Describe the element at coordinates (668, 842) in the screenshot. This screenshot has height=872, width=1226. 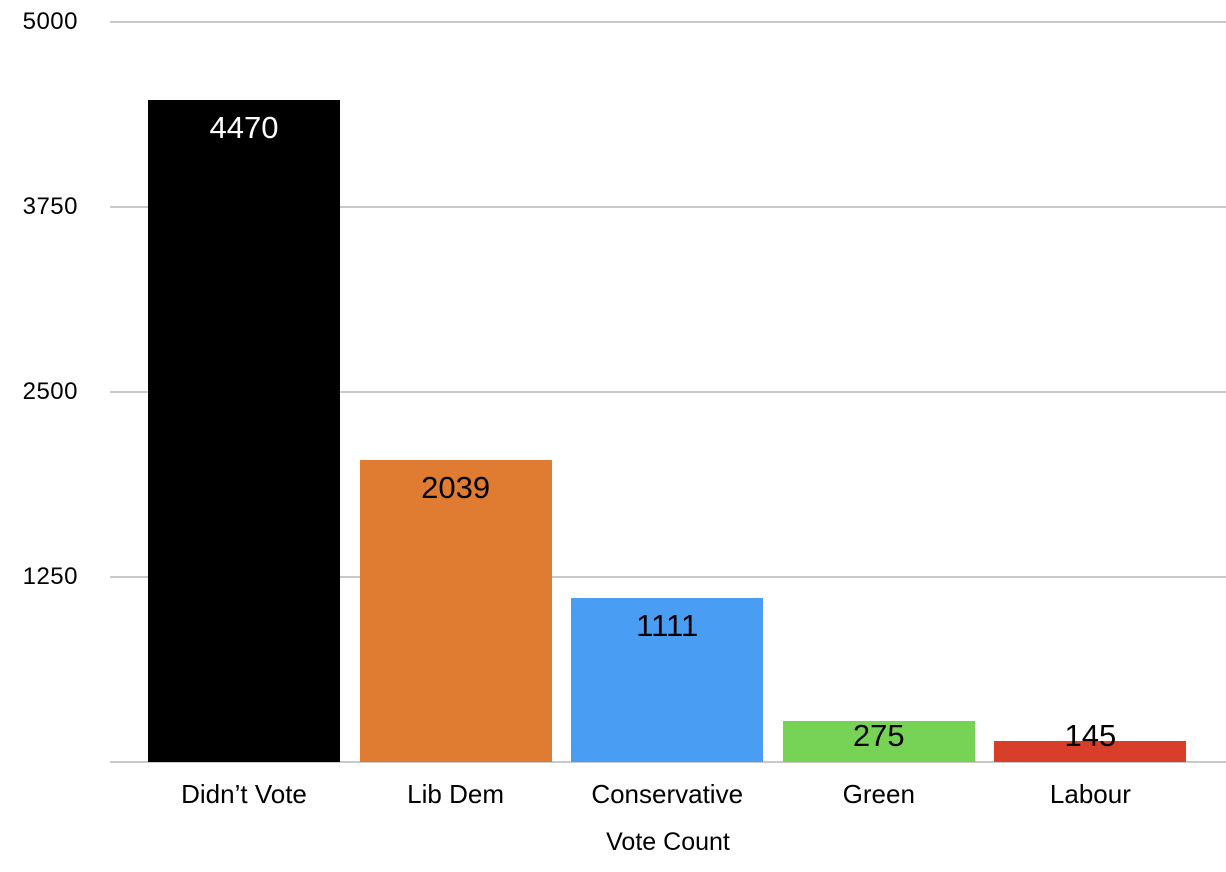
I see `x-axis-title: Vote Count` at that location.